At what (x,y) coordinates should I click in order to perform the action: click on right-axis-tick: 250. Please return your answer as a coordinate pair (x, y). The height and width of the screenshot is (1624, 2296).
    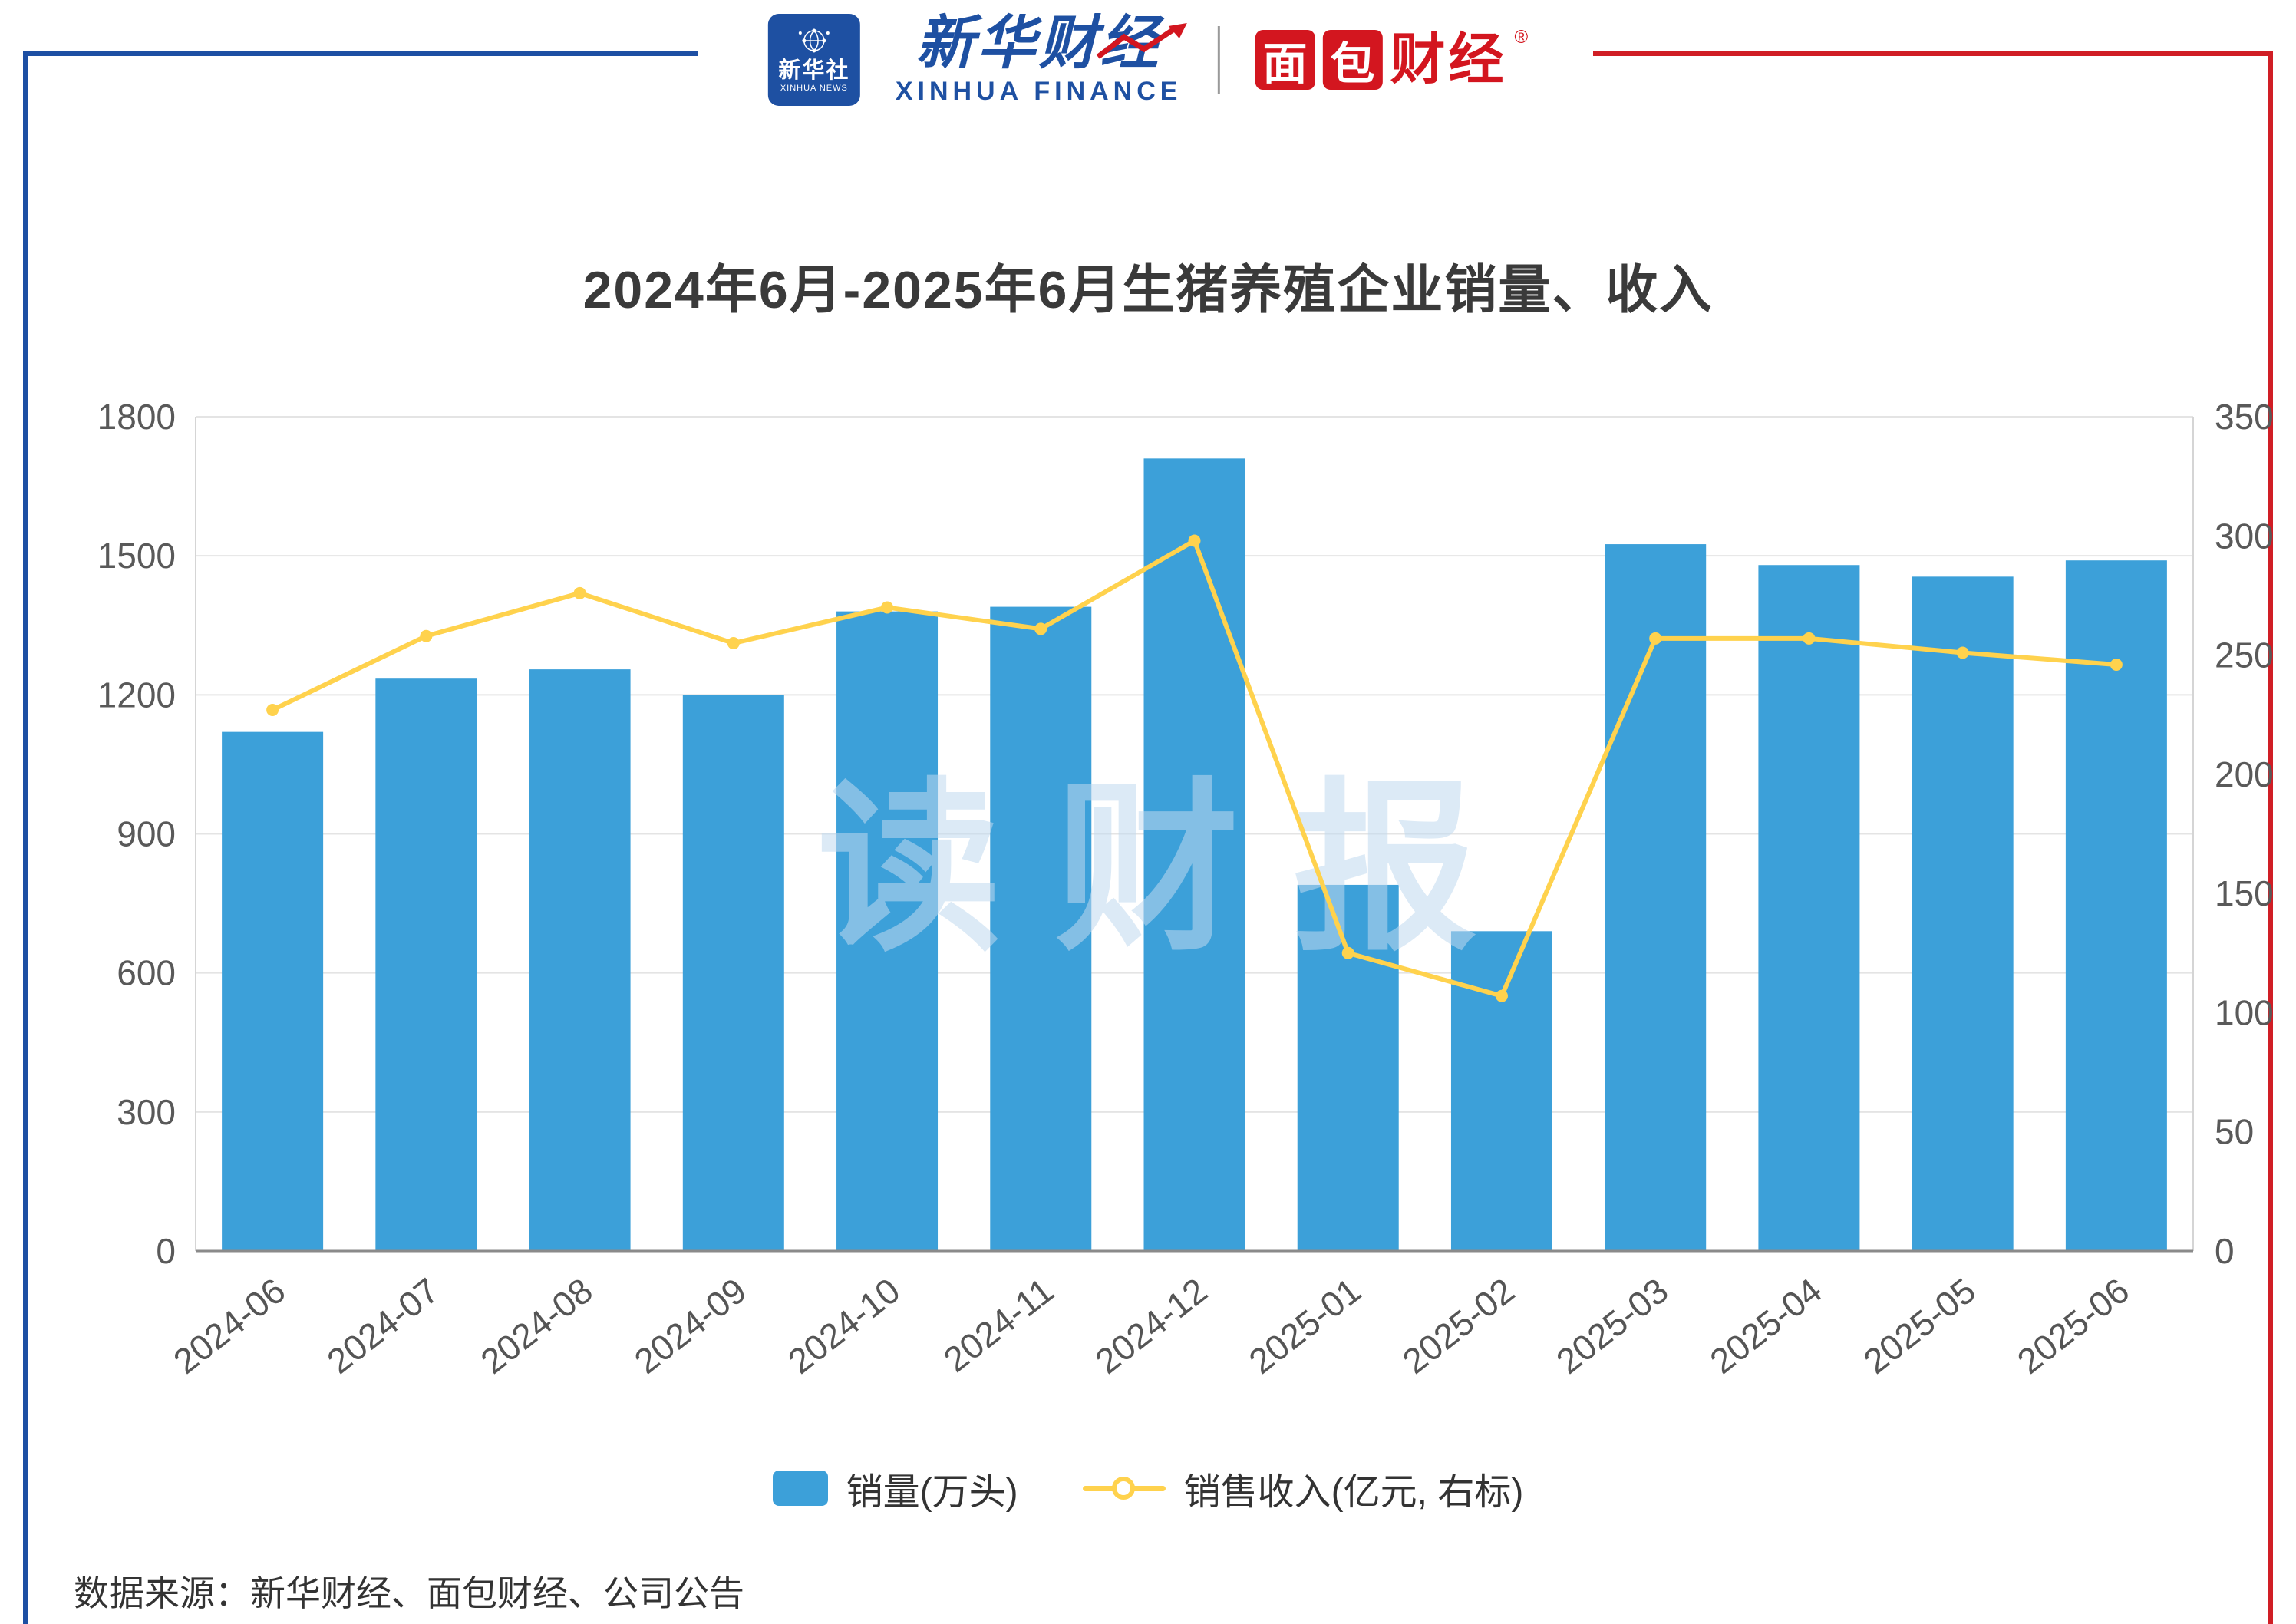
    Looking at the image, I should click on (2244, 655).